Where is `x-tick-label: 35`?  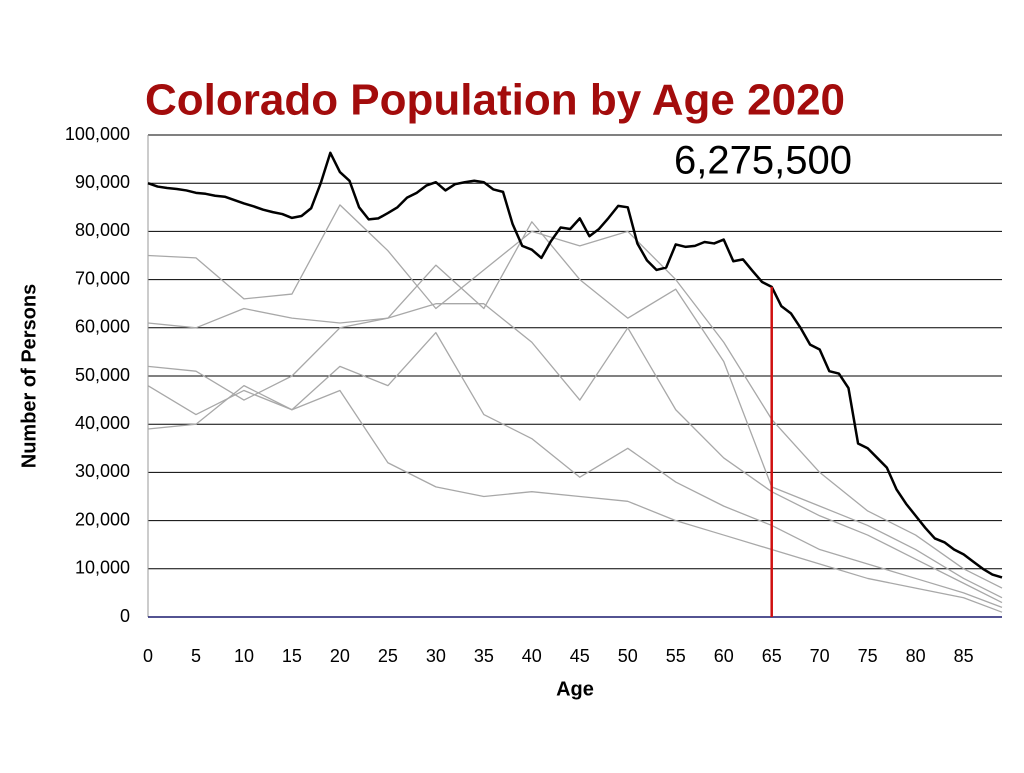 x-tick-label: 35 is located at coordinates (484, 656).